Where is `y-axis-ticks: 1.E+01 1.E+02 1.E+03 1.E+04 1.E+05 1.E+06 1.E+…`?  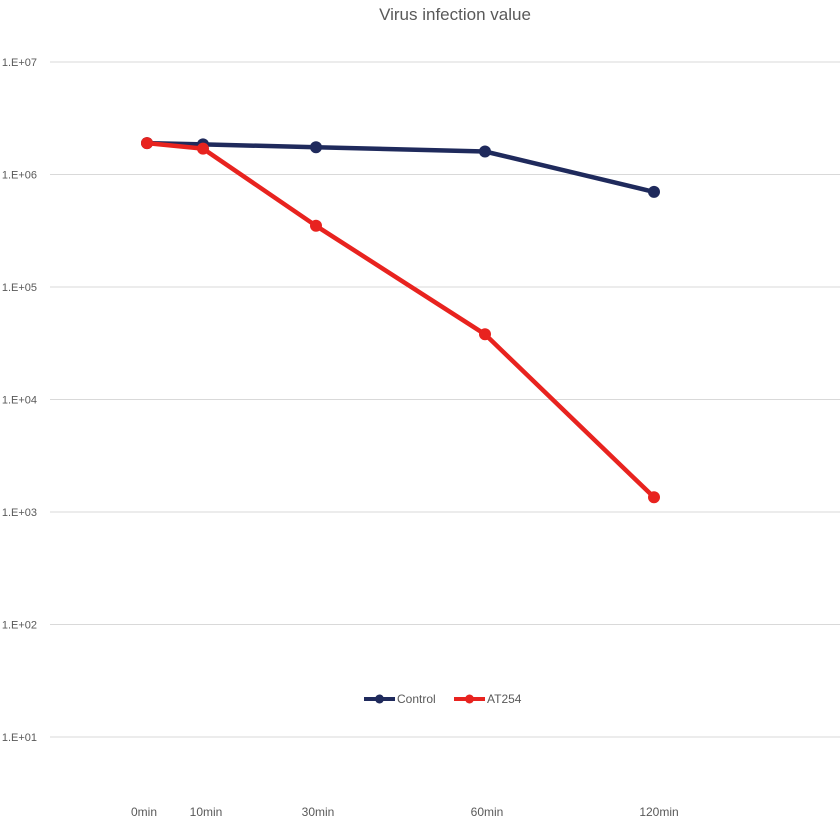 y-axis-ticks: 1.E+01 1.E+02 1.E+03 1.E+04 1.E+05 1.E+06 1.E+… is located at coordinates (19, 400).